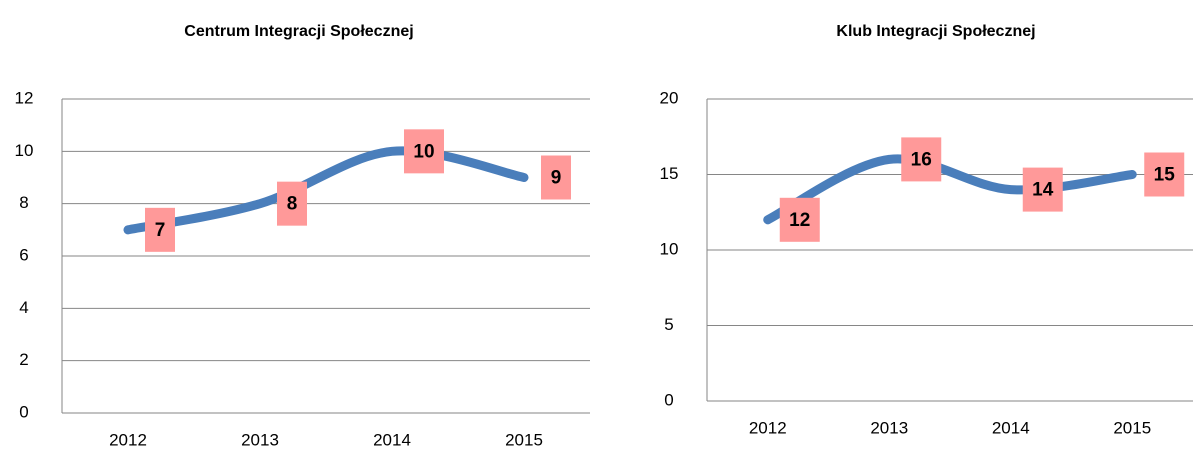  I want to click on data-label: 7, so click(160, 230).